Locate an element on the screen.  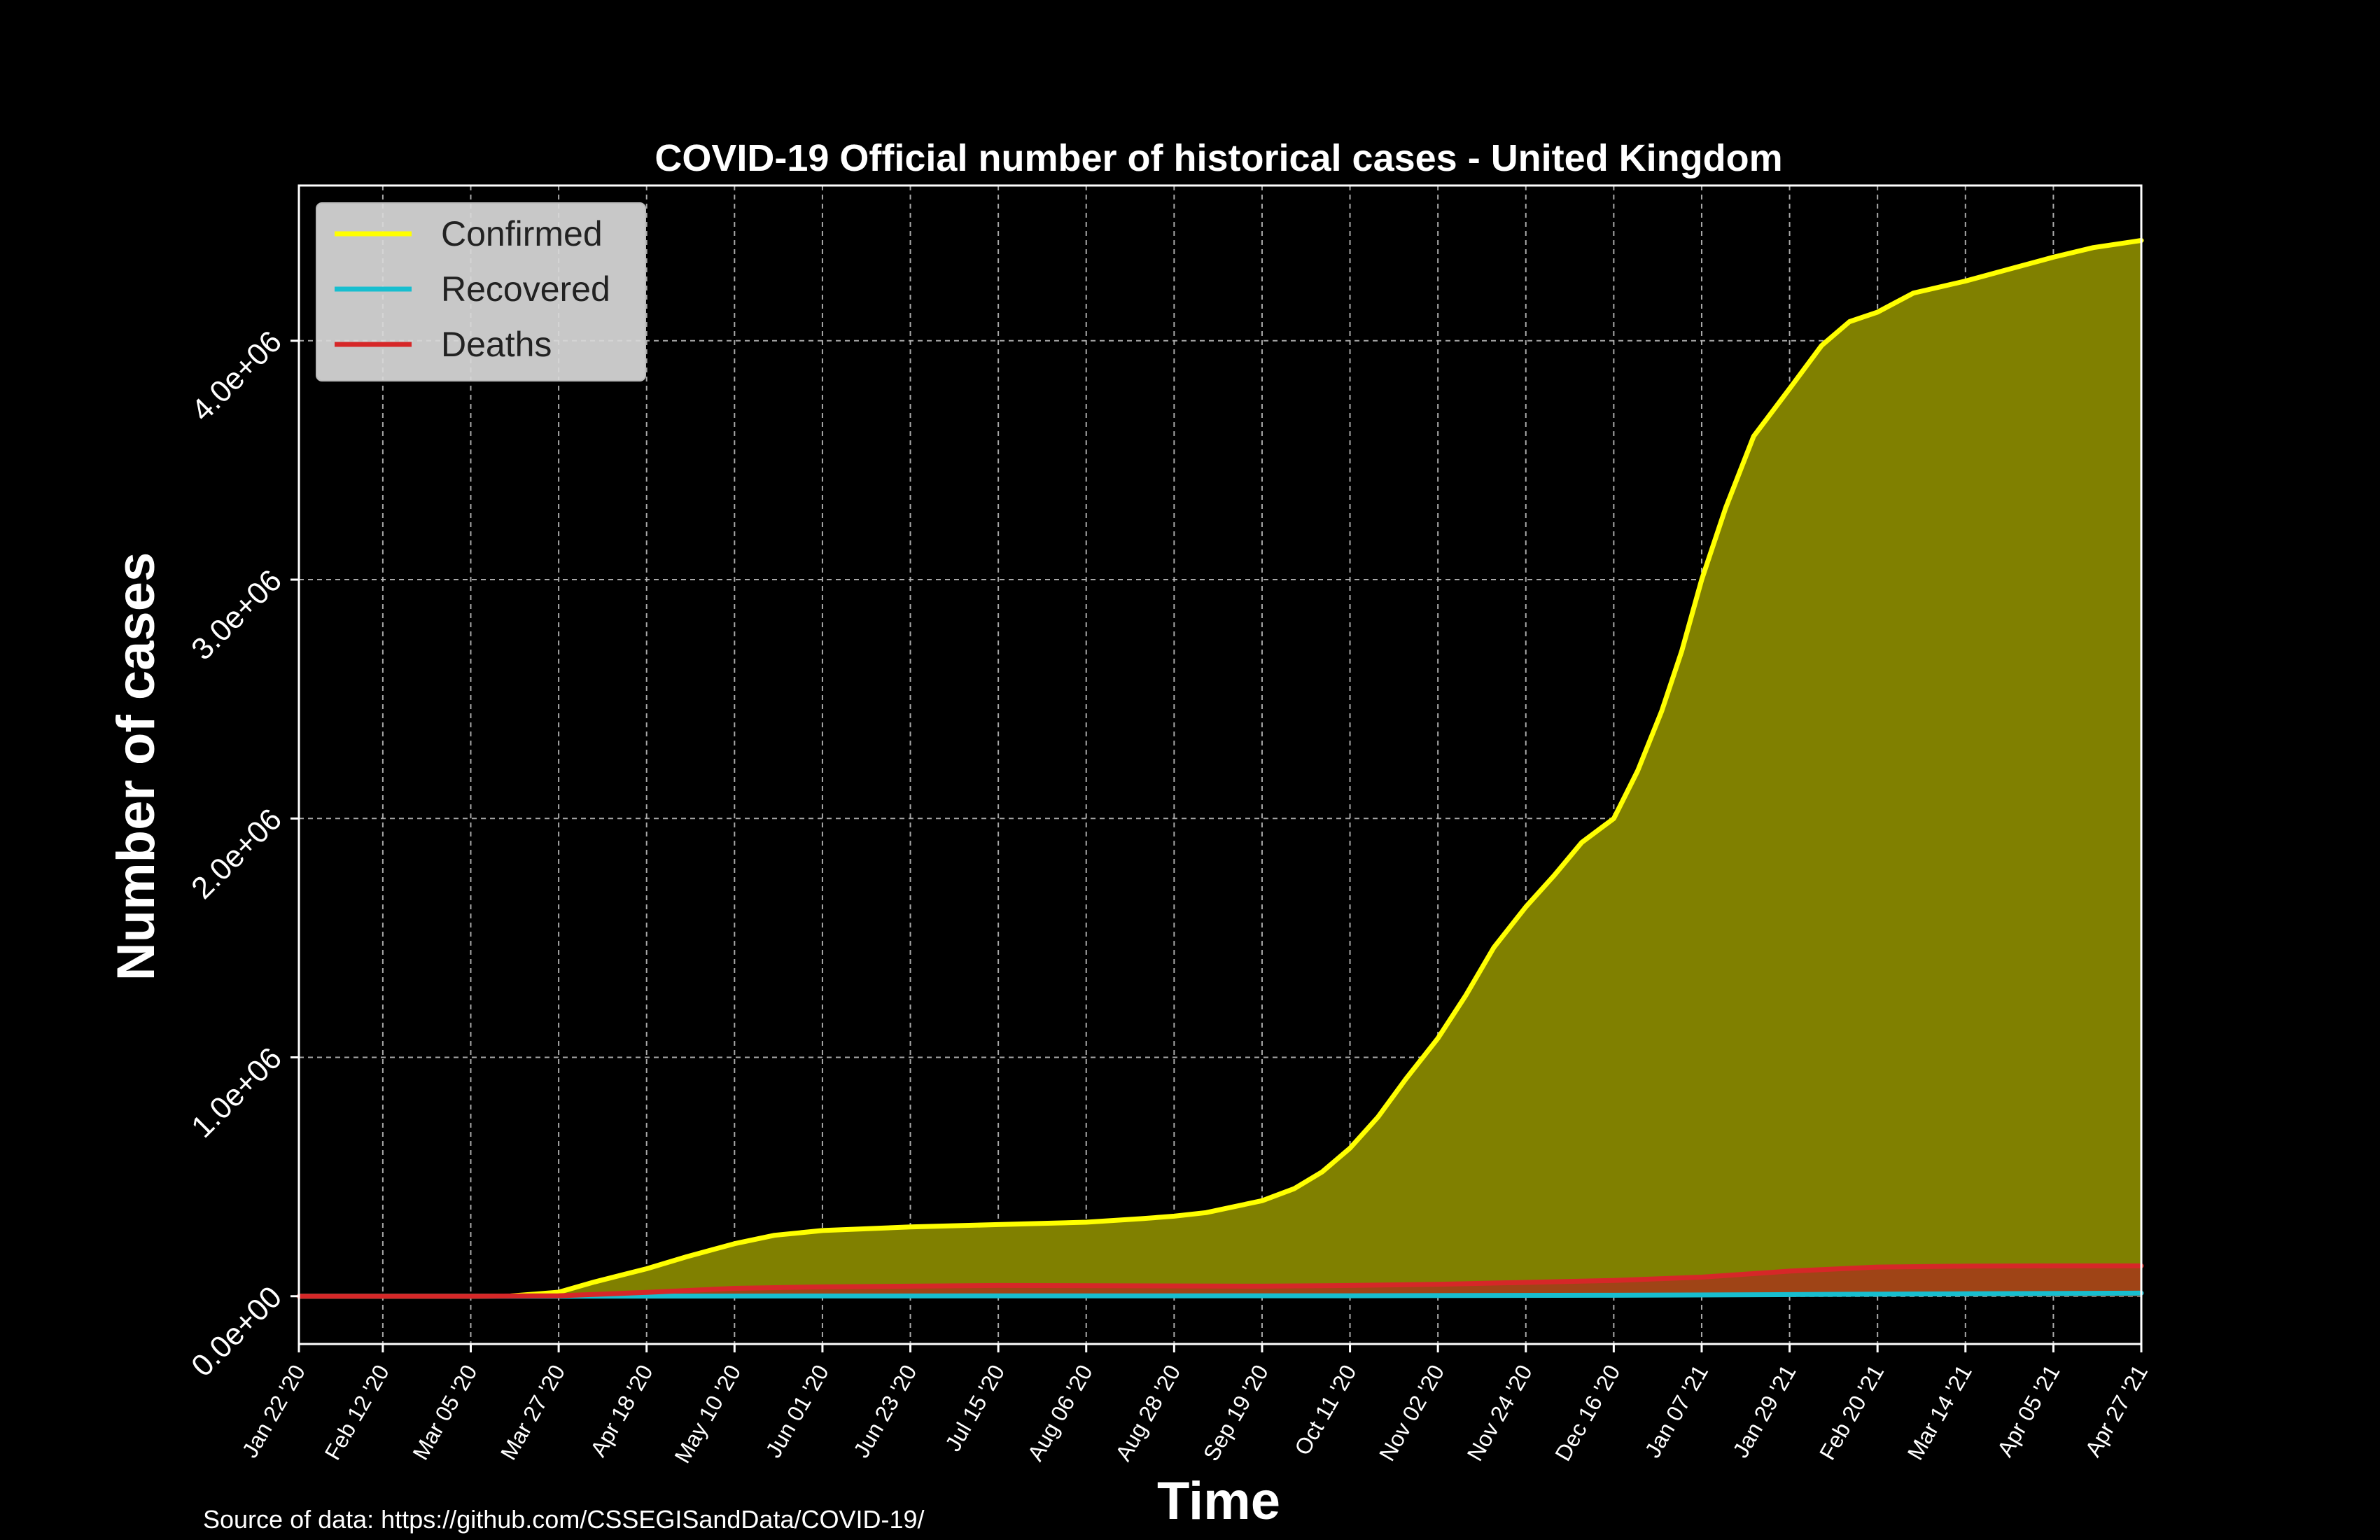
legend-box is located at coordinates (481, 292).